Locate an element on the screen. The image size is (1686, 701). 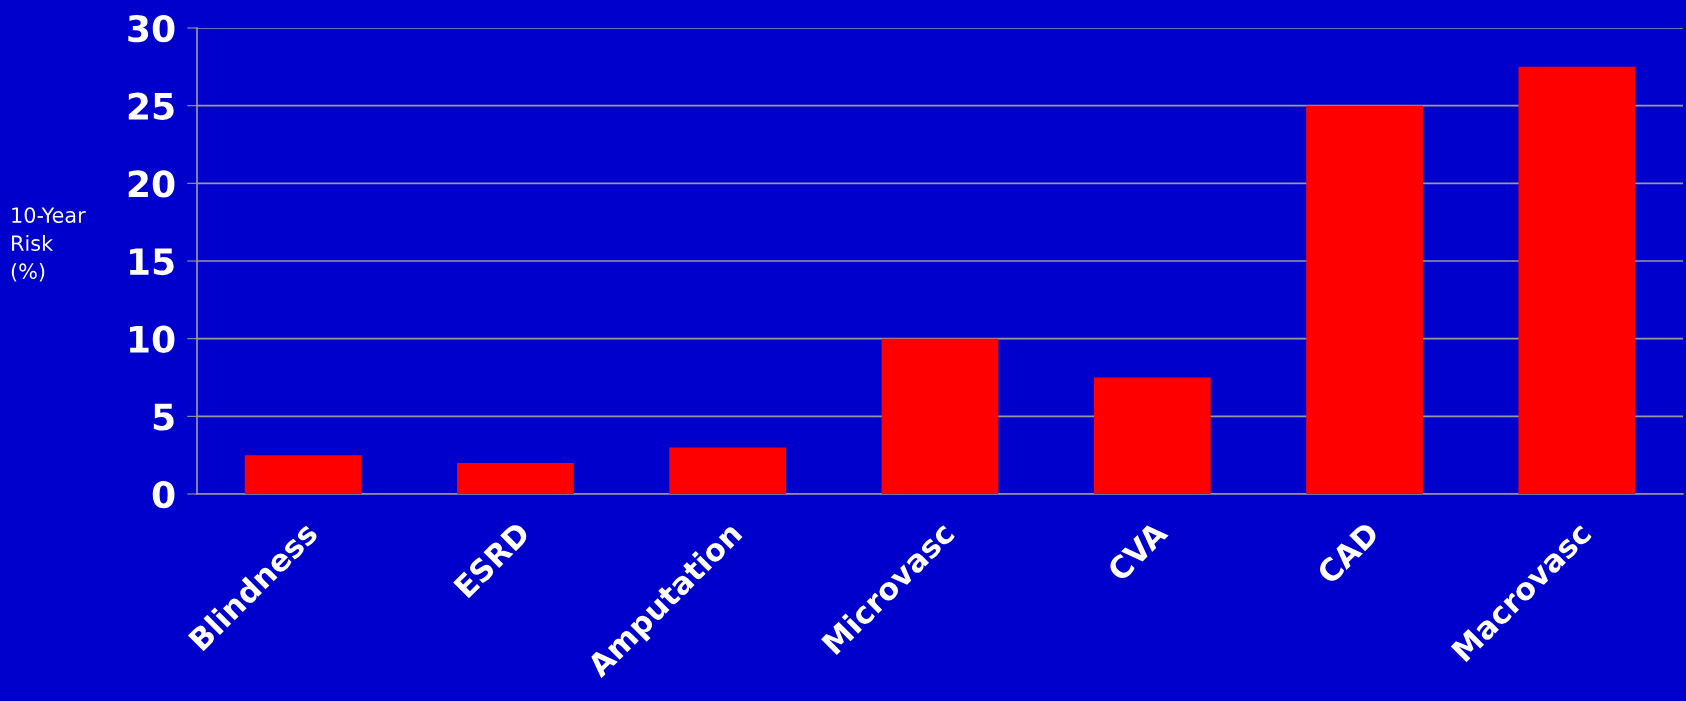
y-tick-label: 0 is located at coordinates (163, 494).